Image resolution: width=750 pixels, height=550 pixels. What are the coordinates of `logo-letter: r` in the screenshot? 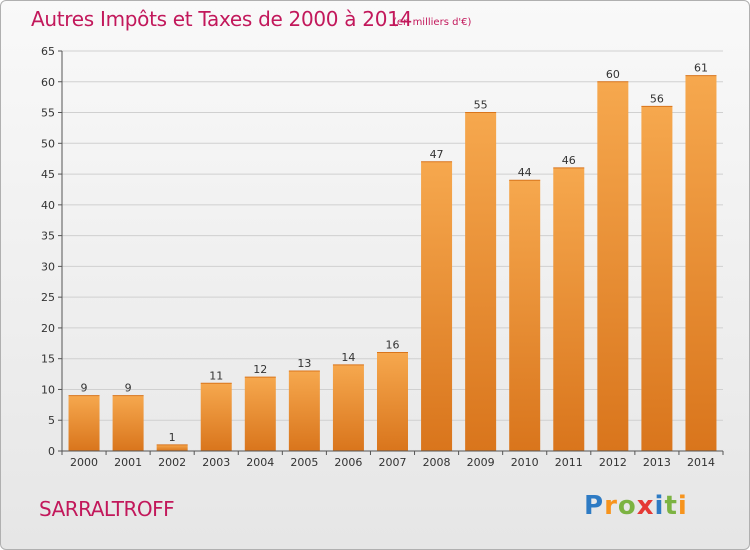 It's located at (611, 506).